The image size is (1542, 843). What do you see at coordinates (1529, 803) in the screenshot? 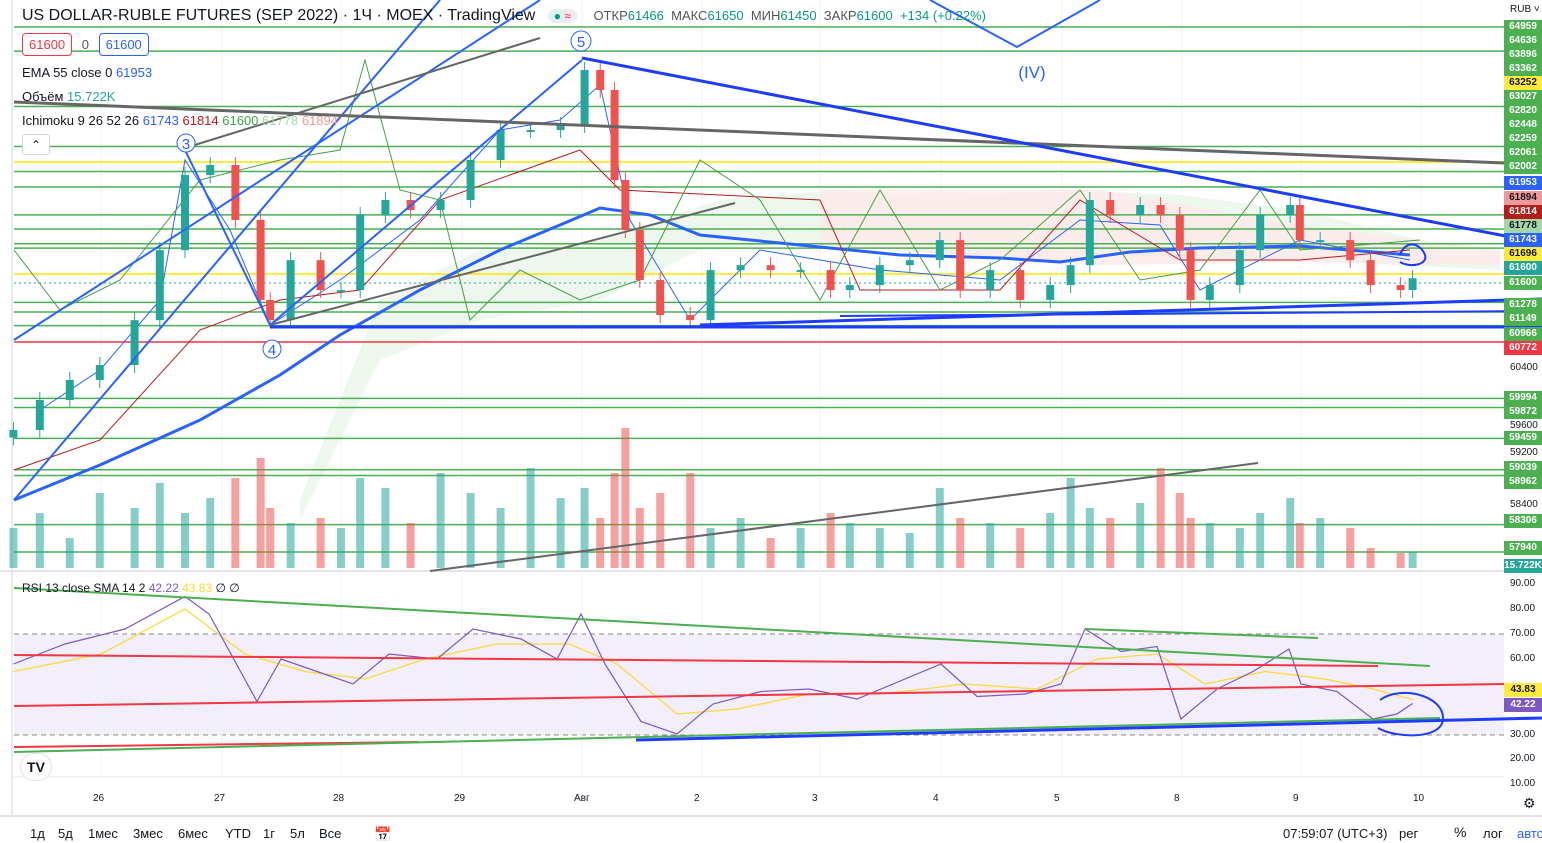
I see `settings-gear-icon: ⚙` at bounding box center [1529, 803].